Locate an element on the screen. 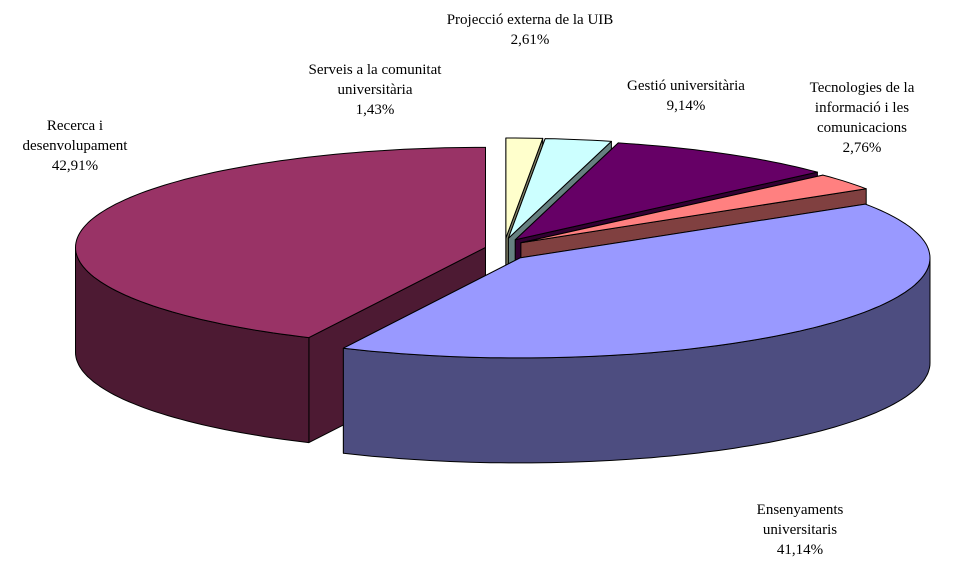 This screenshot has width=960, height=568. label-value: 1,43% is located at coordinates (375, 110).